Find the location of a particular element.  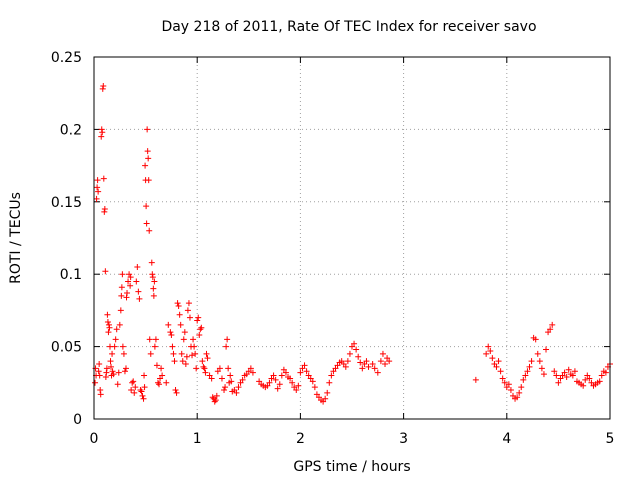

x-tick-label: 1 is located at coordinates (197, 439).